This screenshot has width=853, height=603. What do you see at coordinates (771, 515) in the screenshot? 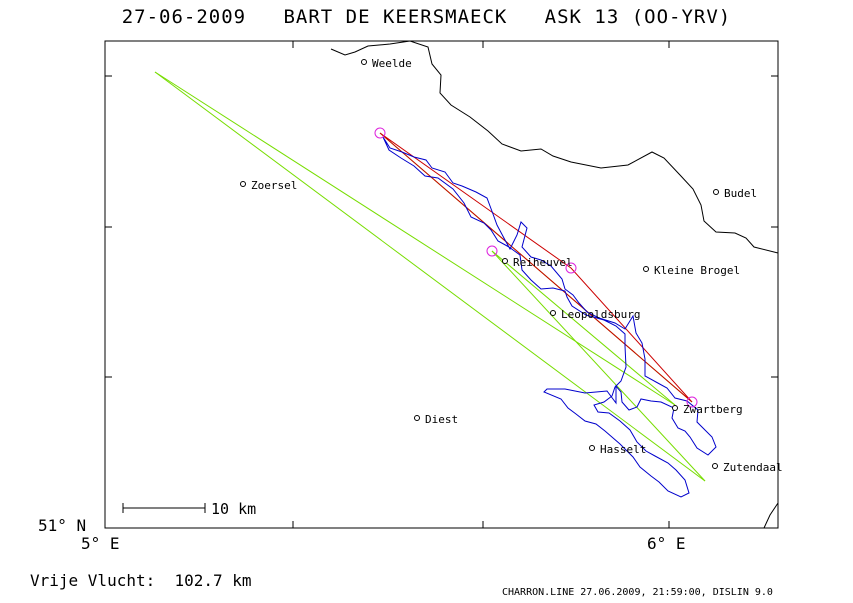
I see `country-border-south` at bounding box center [771, 515].